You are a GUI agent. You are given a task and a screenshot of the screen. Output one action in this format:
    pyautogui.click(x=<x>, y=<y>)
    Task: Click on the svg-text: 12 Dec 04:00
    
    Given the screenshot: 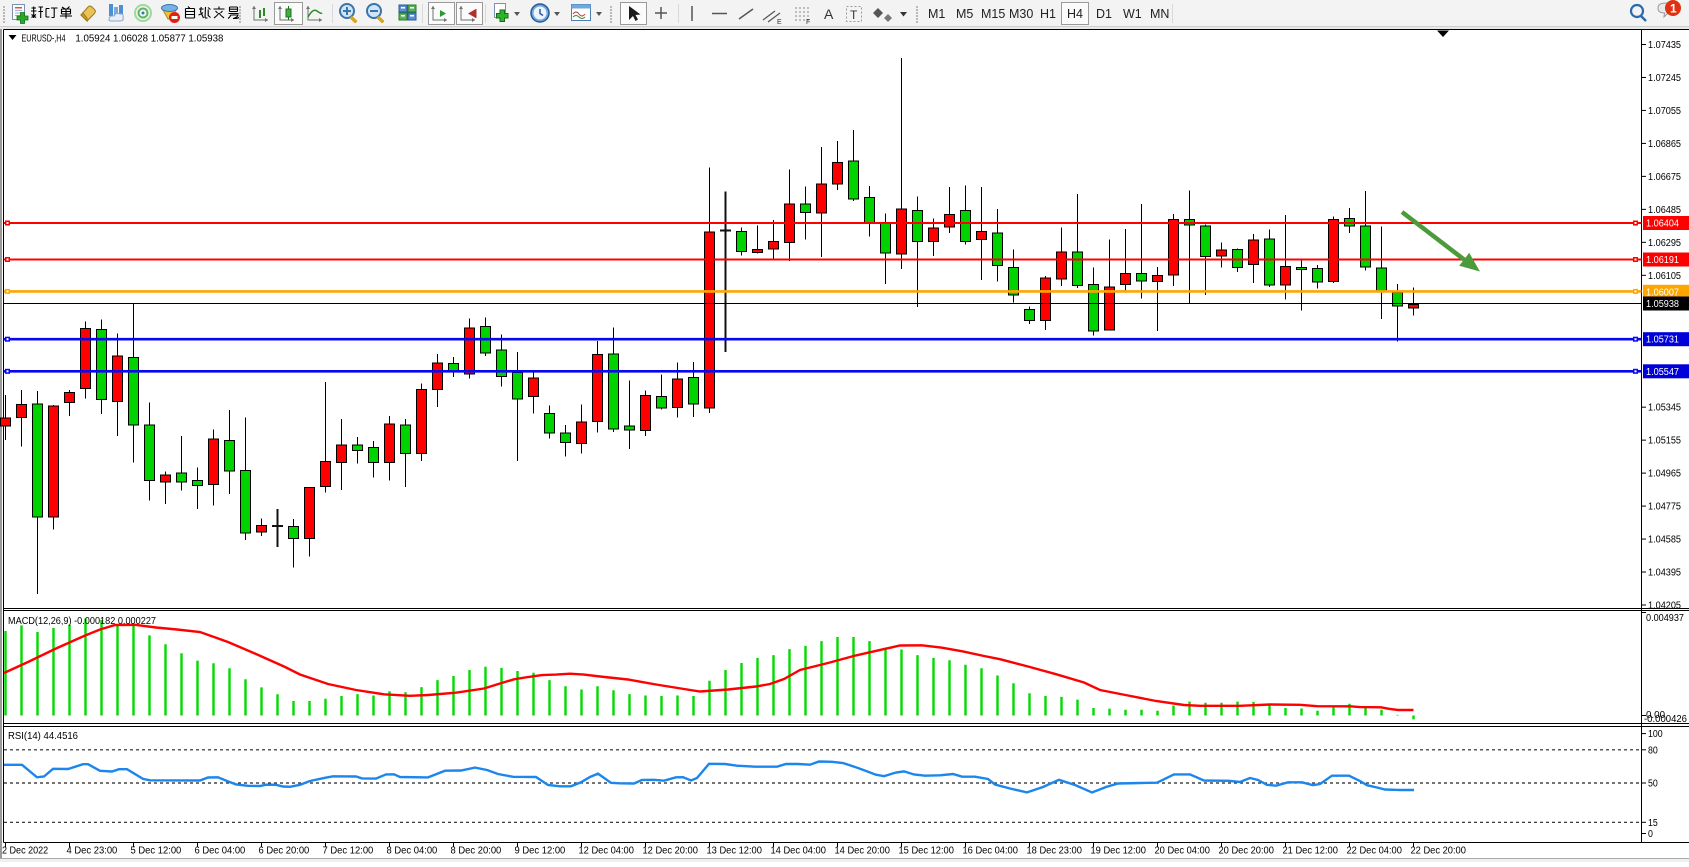 What is the action you would take?
    pyautogui.click(x=607, y=851)
    